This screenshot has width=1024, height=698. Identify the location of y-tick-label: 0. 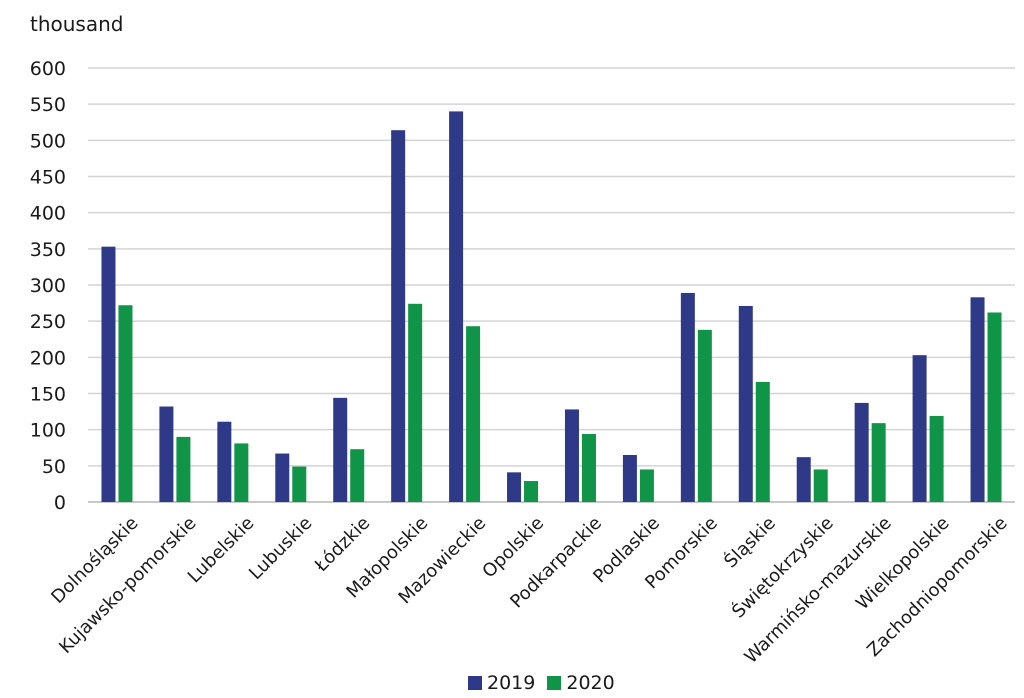
(60, 503).